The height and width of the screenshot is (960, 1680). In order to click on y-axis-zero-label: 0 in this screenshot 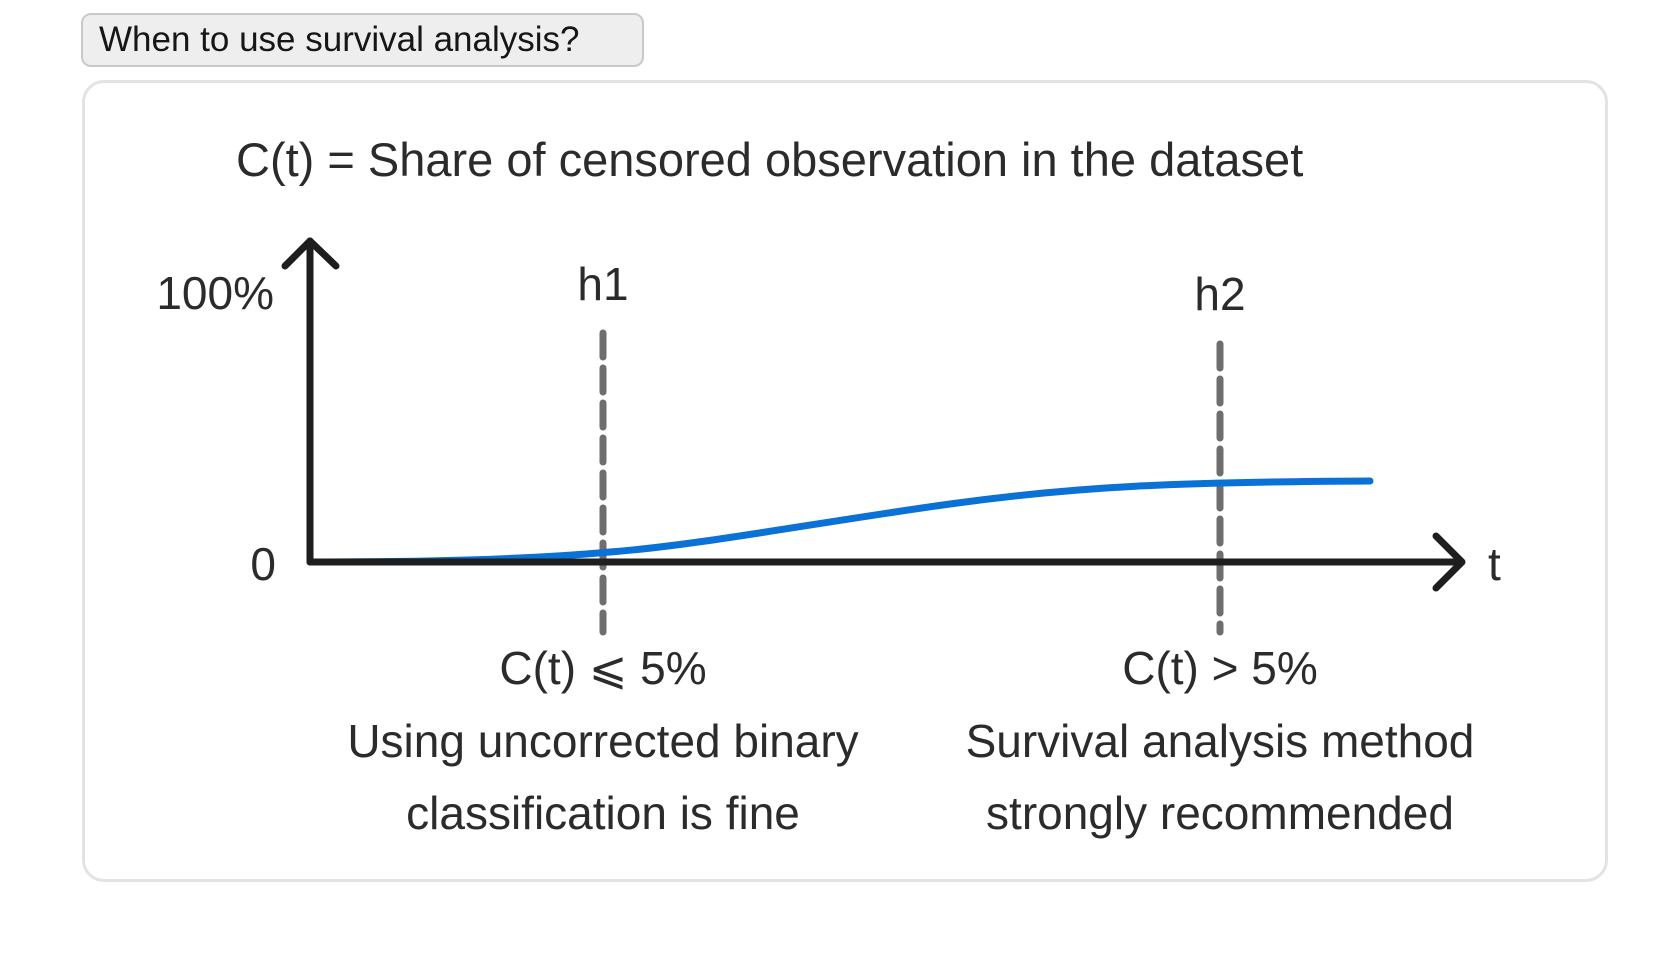, I will do `click(263, 564)`.